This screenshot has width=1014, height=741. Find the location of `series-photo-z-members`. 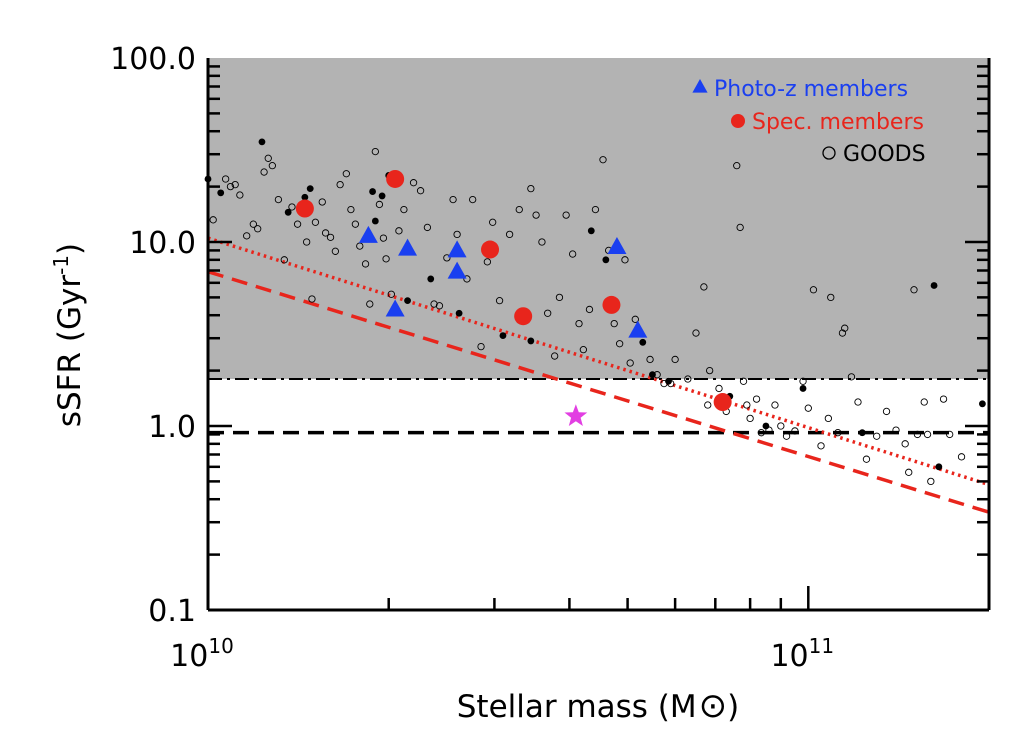

series-photo-z-members is located at coordinates (503, 281).